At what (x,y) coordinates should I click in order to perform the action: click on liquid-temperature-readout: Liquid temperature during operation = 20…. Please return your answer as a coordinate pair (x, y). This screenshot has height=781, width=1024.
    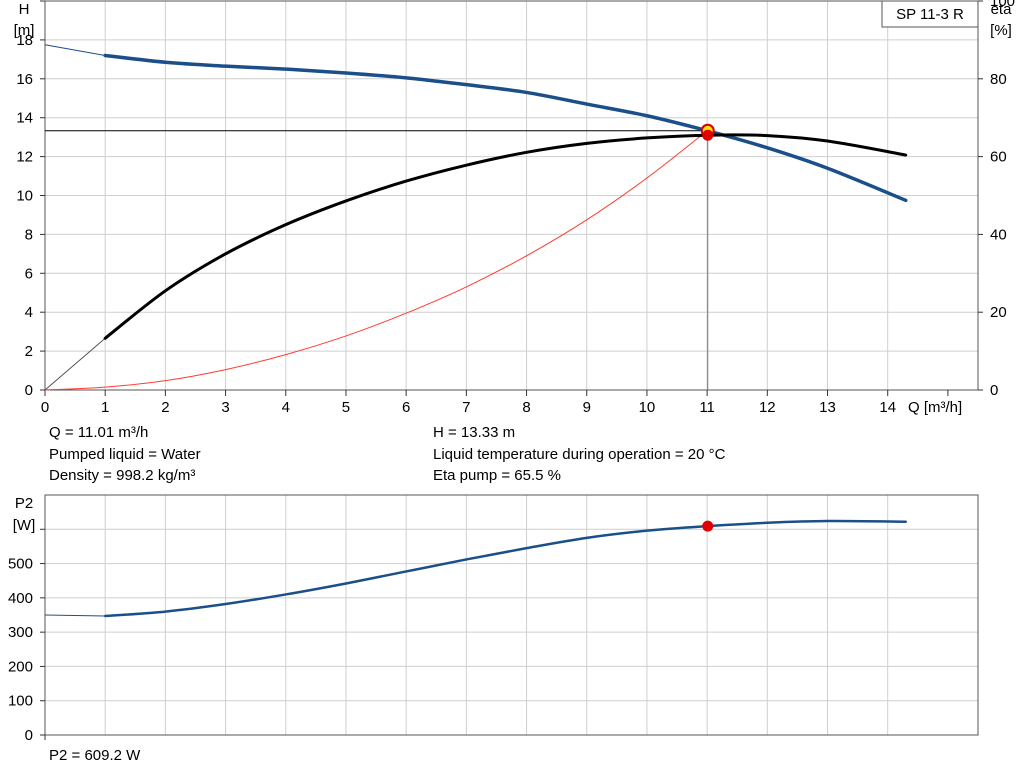
    Looking at the image, I should click on (579, 454).